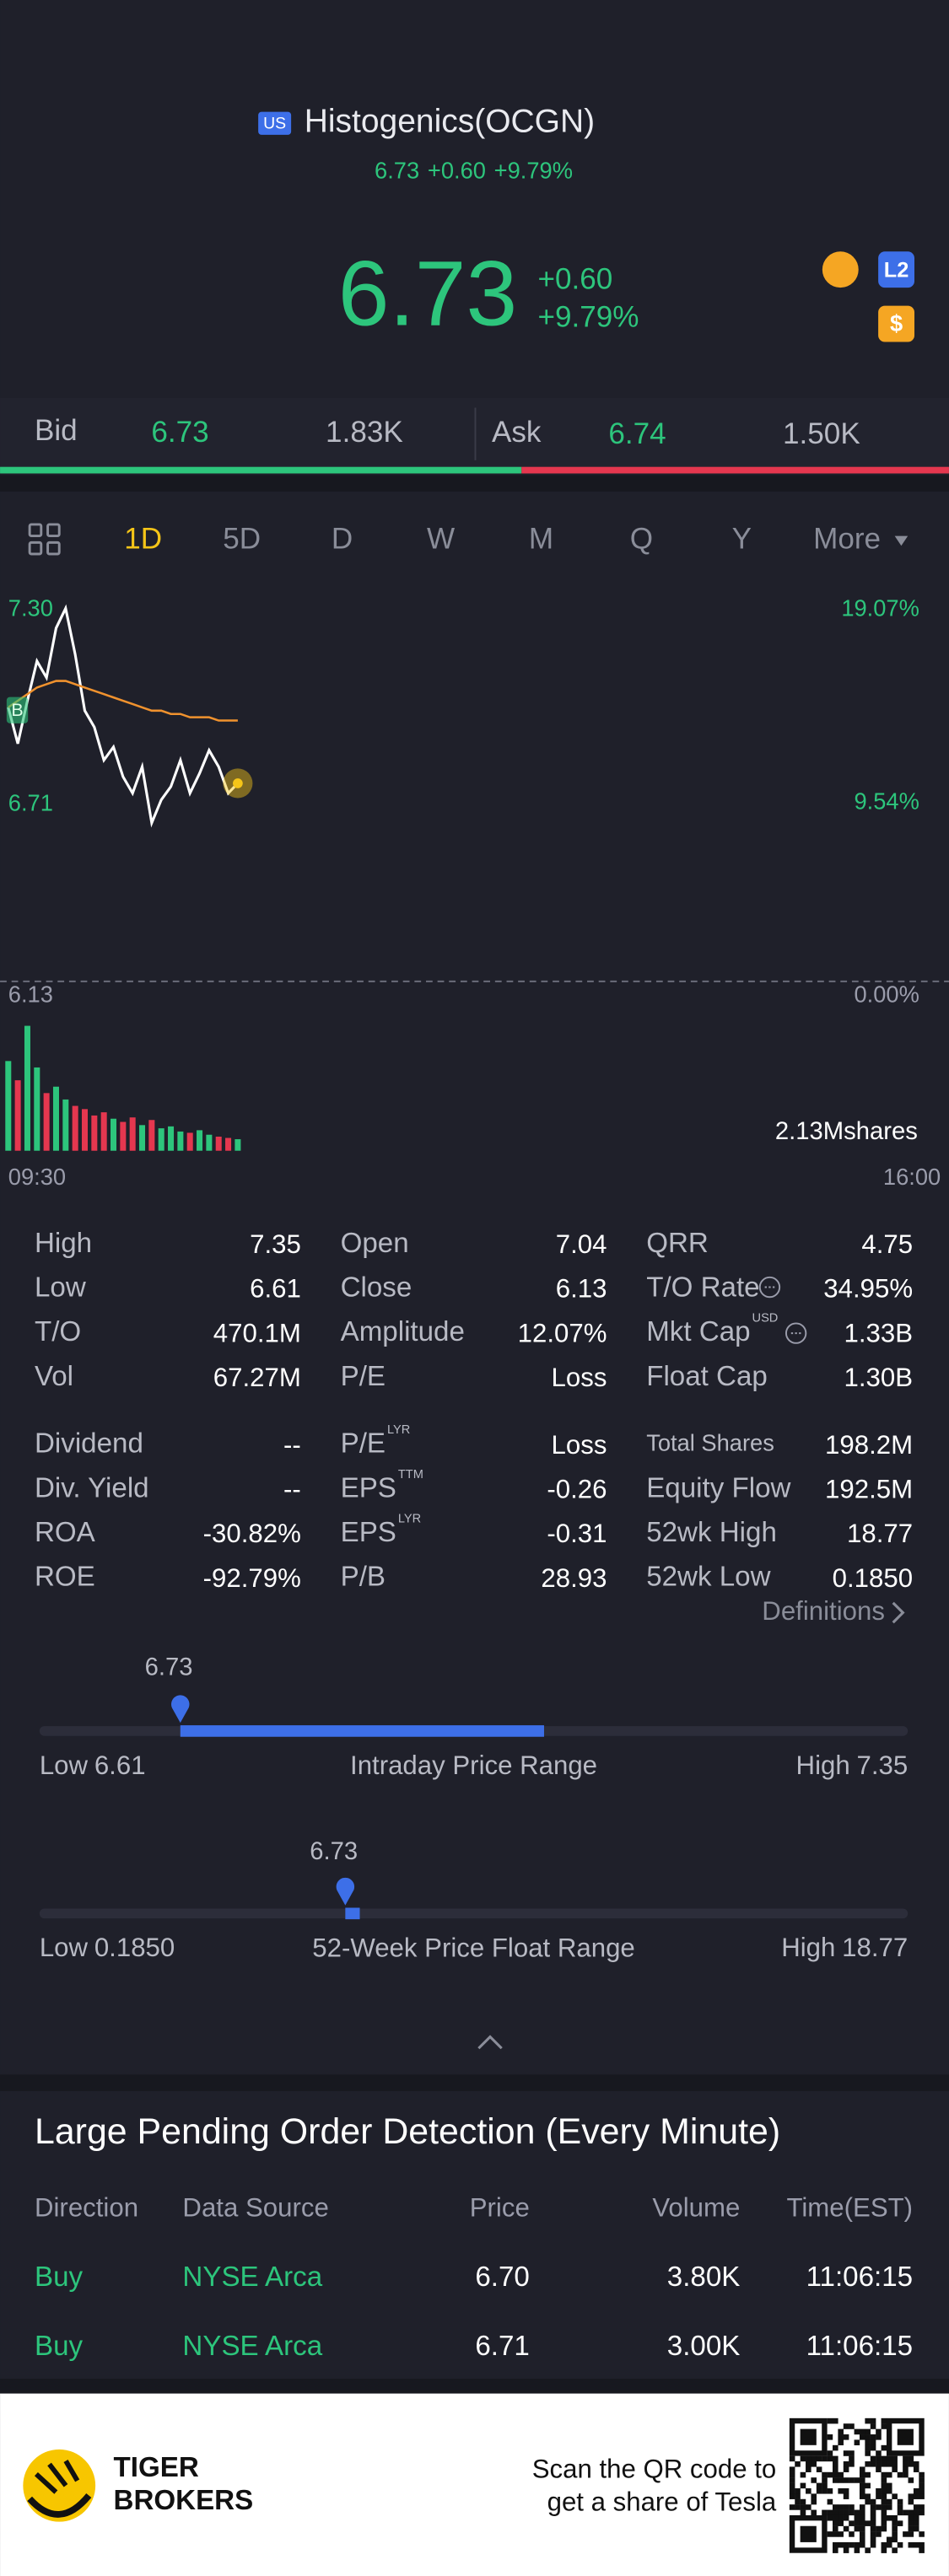 This screenshot has width=949, height=2576. What do you see at coordinates (847, 539) in the screenshot?
I see `tab: More` at bounding box center [847, 539].